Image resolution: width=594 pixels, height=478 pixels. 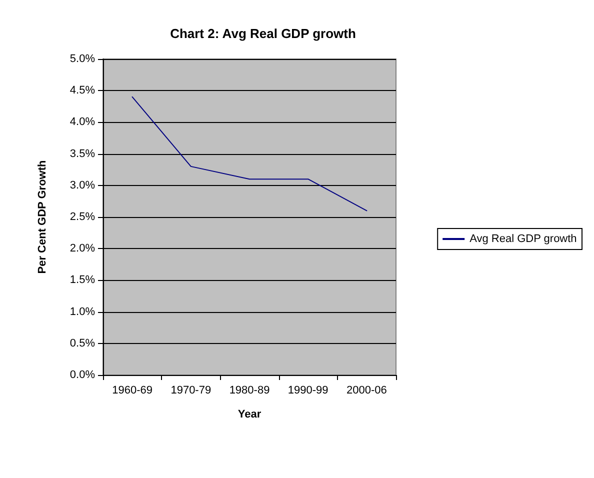 What do you see at coordinates (42, 217) in the screenshot?
I see `y-axis-title: Per Cent GDP Growth` at bounding box center [42, 217].